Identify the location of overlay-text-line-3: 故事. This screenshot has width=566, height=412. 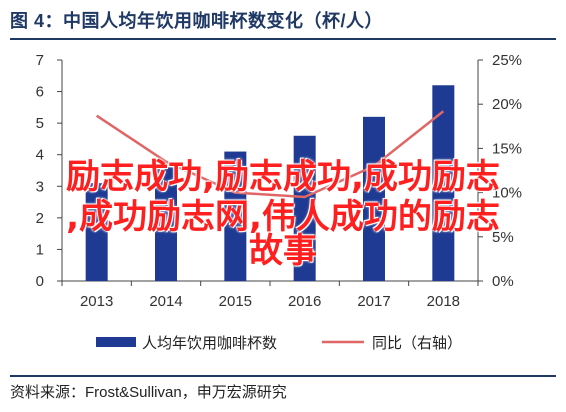
(283, 251).